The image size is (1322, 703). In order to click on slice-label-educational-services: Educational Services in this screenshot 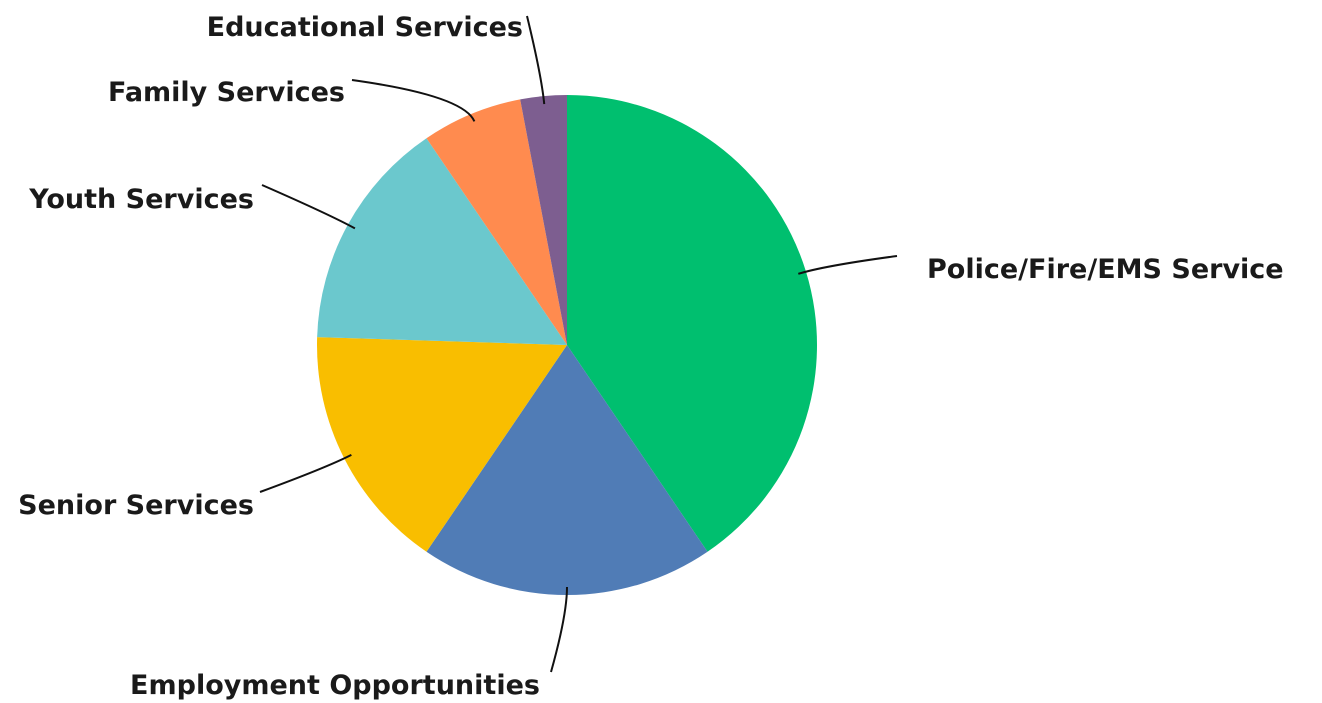, I will do `click(365, 27)`.